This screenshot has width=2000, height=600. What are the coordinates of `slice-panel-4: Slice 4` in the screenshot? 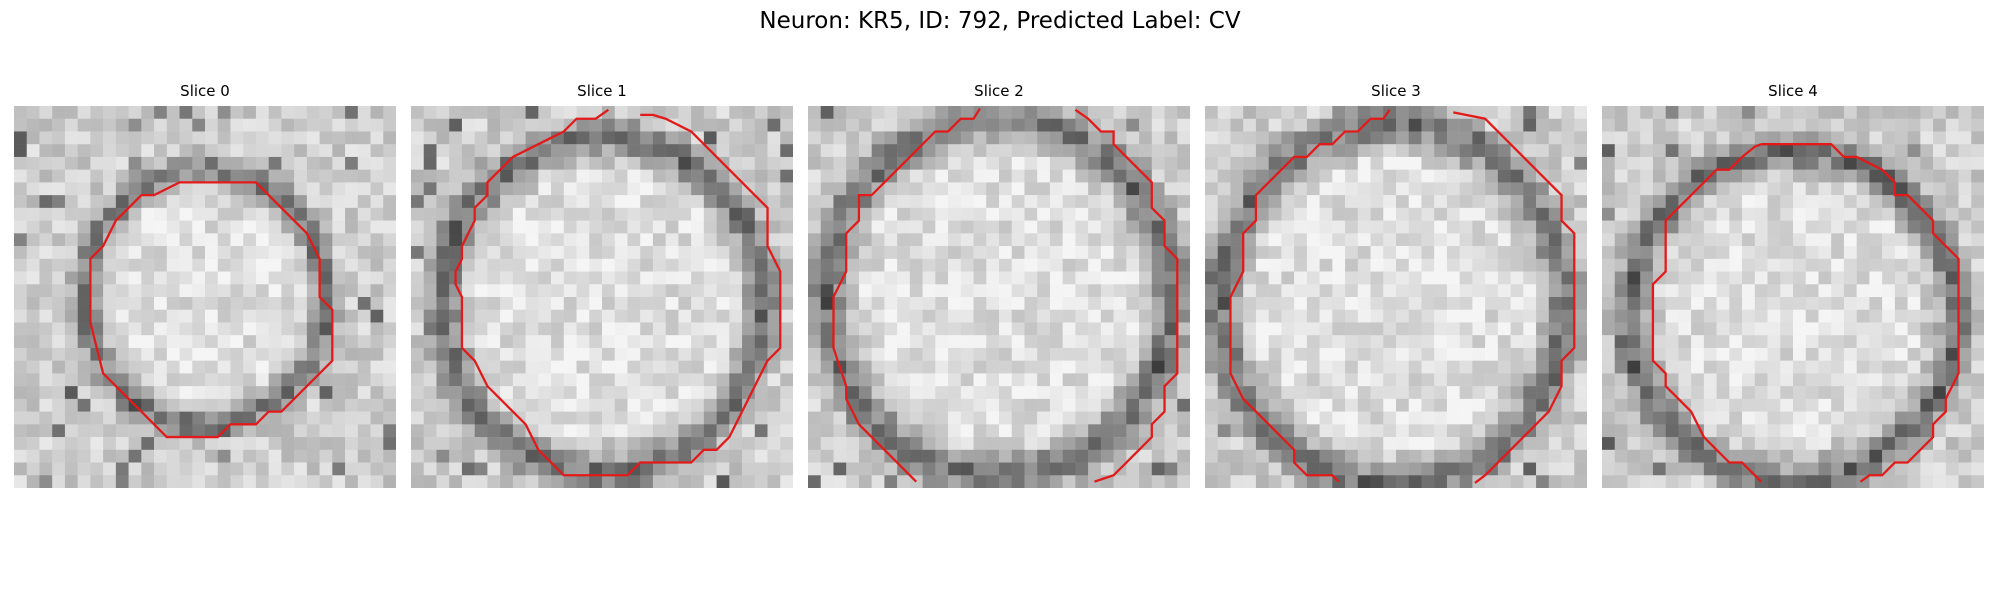 It's located at (1793, 285).